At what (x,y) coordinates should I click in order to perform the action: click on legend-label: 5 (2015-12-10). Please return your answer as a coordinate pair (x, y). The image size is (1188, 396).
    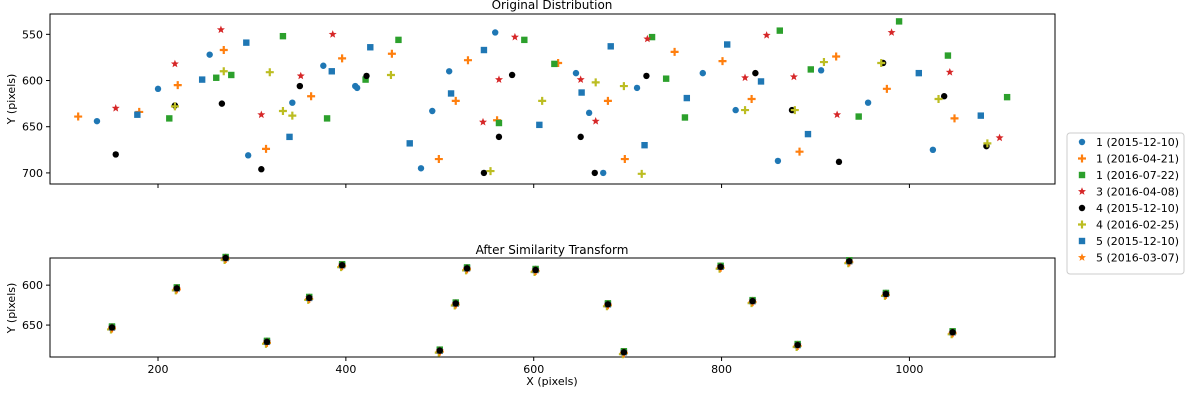
    Looking at the image, I should click on (1137, 241).